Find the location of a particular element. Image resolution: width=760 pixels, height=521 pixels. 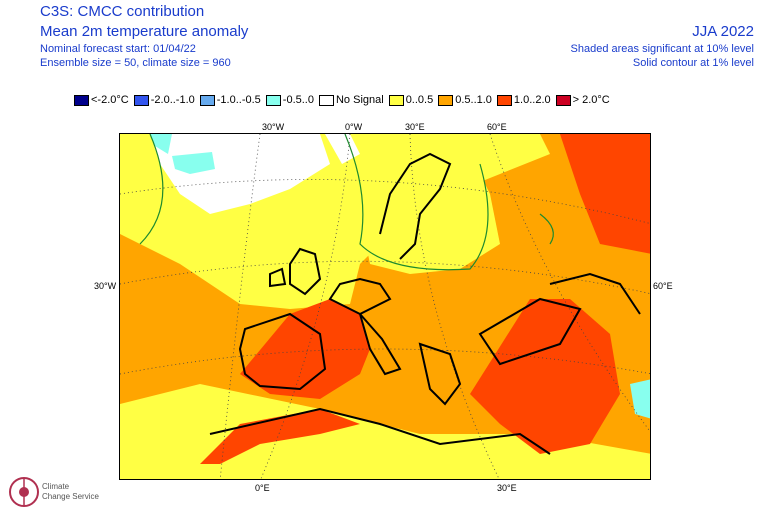

legend-item: 1.0..2.0 is located at coordinates (523, 100).